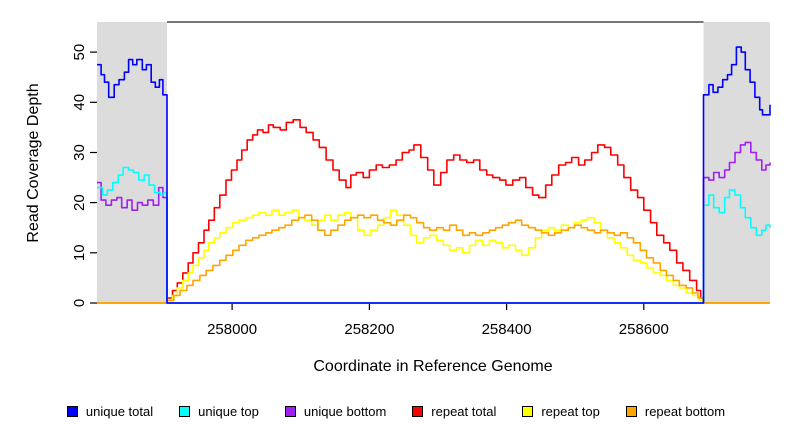 This screenshot has width=792, height=432. What do you see at coordinates (631, 411) in the screenshot?
I see `legend-swatch-repeat-bottom` at bounding box center [631, 411].